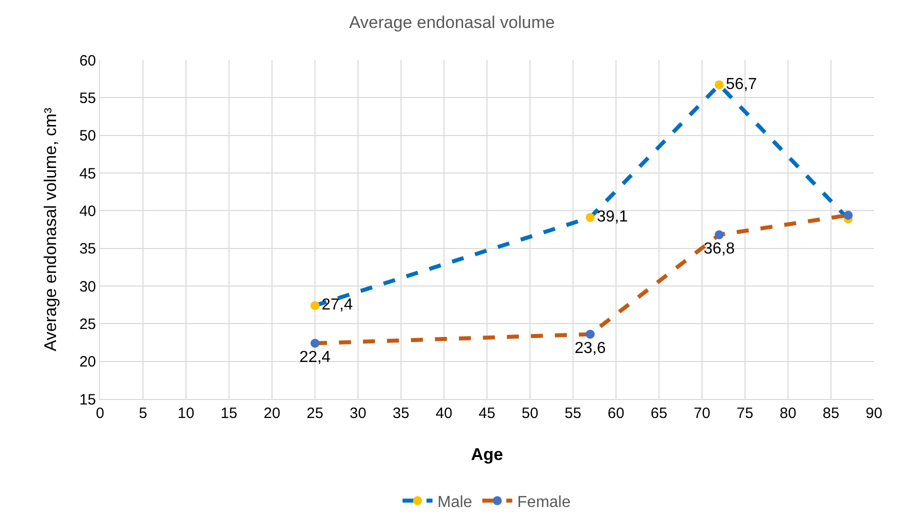 This screenshot has height=530, width=904. Describe the element at coordinates (590, 348) in the screenshot. I see `data-label: 23,6` at that location.